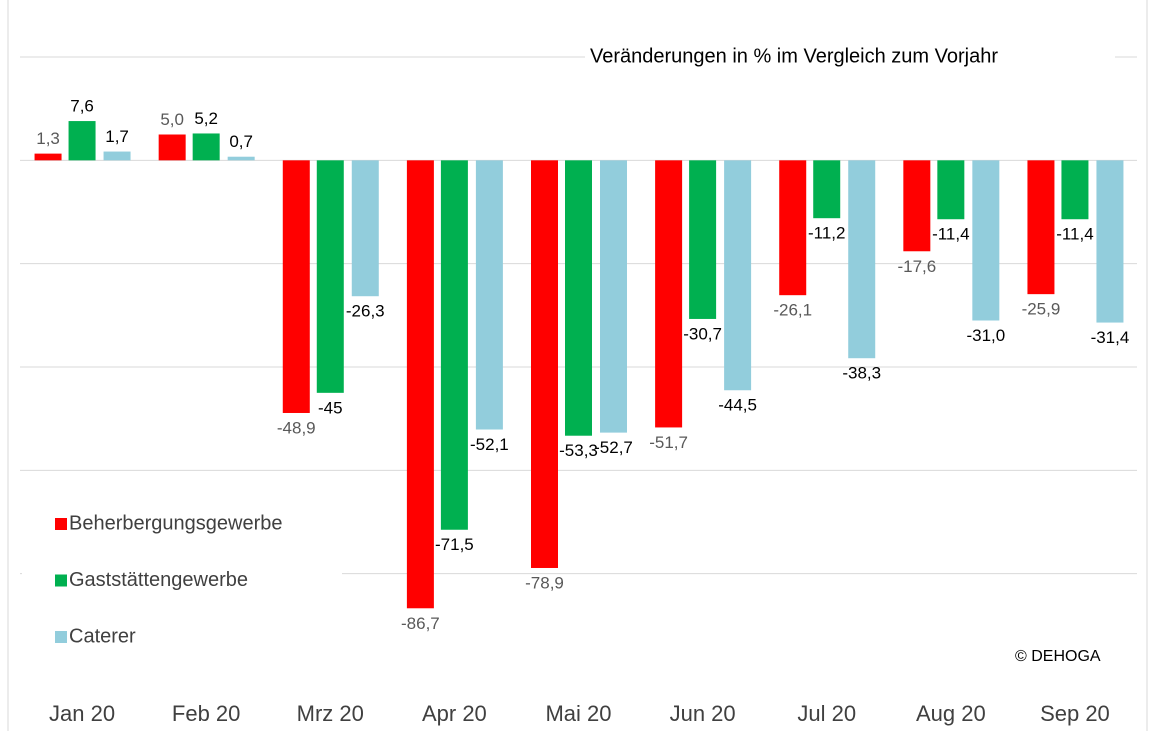 The width and height of the screenshot is (1155, 731). What do you see at coordinates (702, 333) in the screenshot?
I see `value-label: -30,7` at bounding box center [702, 333].